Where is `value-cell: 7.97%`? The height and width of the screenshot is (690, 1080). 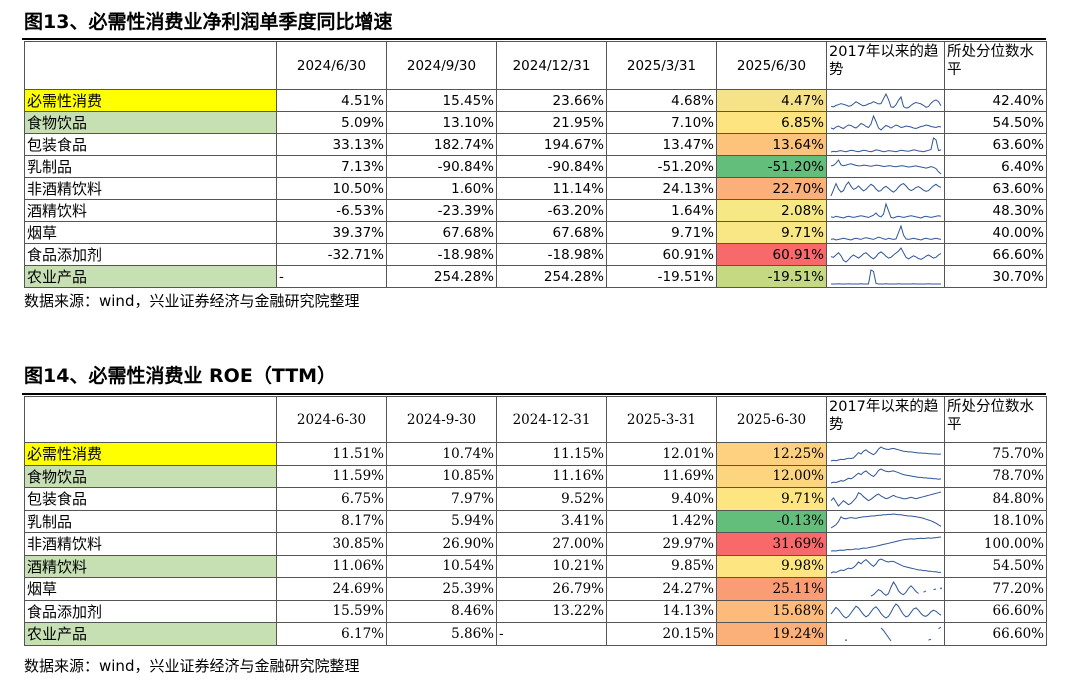
value-cell: 7.97% is located at coordinates (441, 499).